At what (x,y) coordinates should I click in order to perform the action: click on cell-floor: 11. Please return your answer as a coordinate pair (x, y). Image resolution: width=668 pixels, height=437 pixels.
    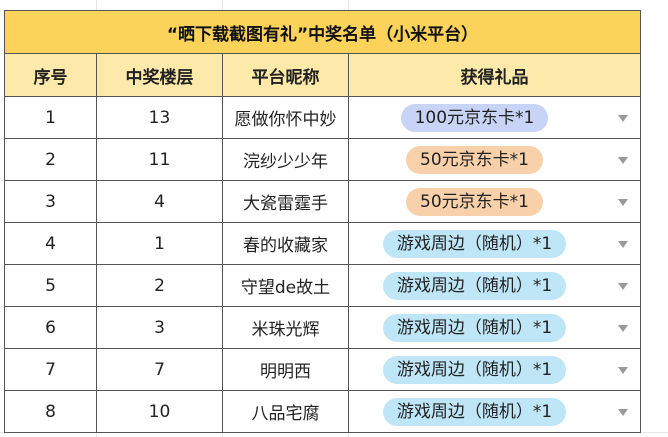
    Looking at the image, I should click on (159, 159).